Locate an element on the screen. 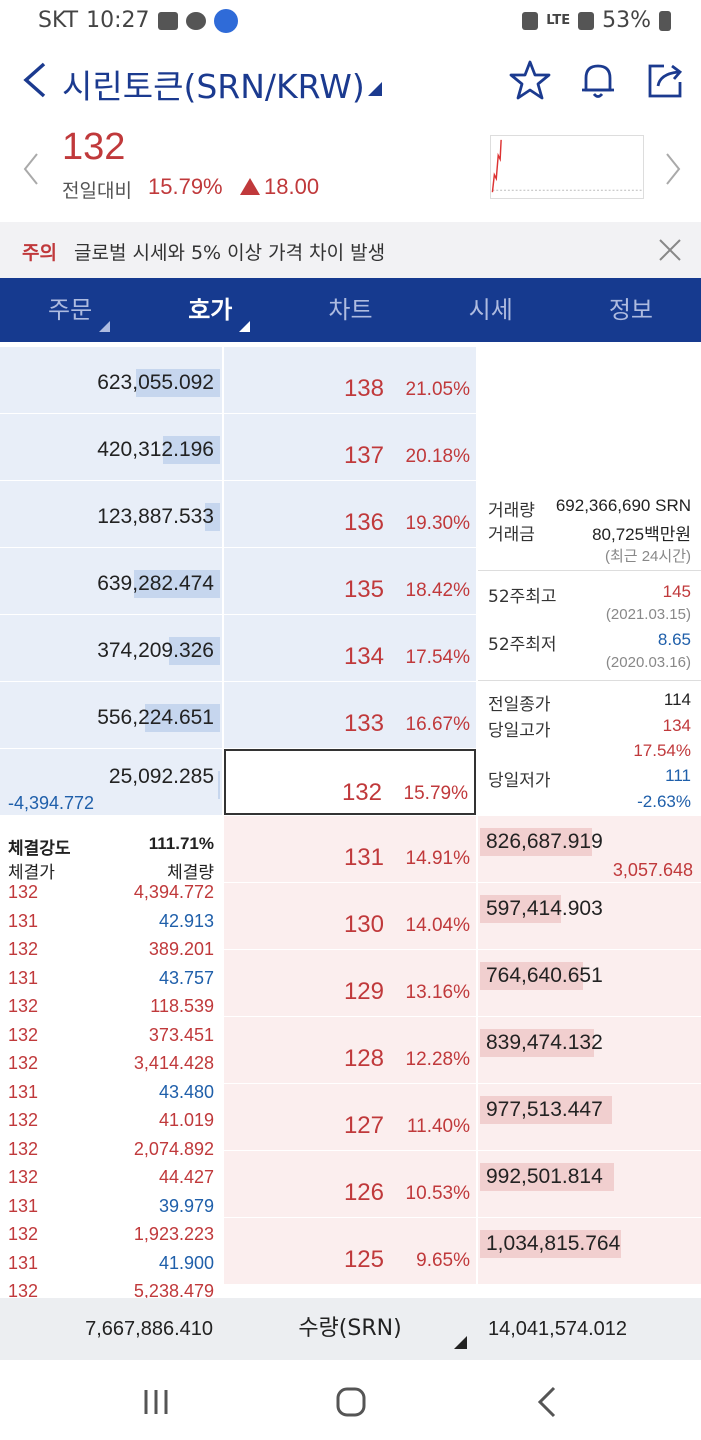 This screenshot has width=701, height=1440. bid-price-cell: 131 14.91% is located at coordinates (350, 849).